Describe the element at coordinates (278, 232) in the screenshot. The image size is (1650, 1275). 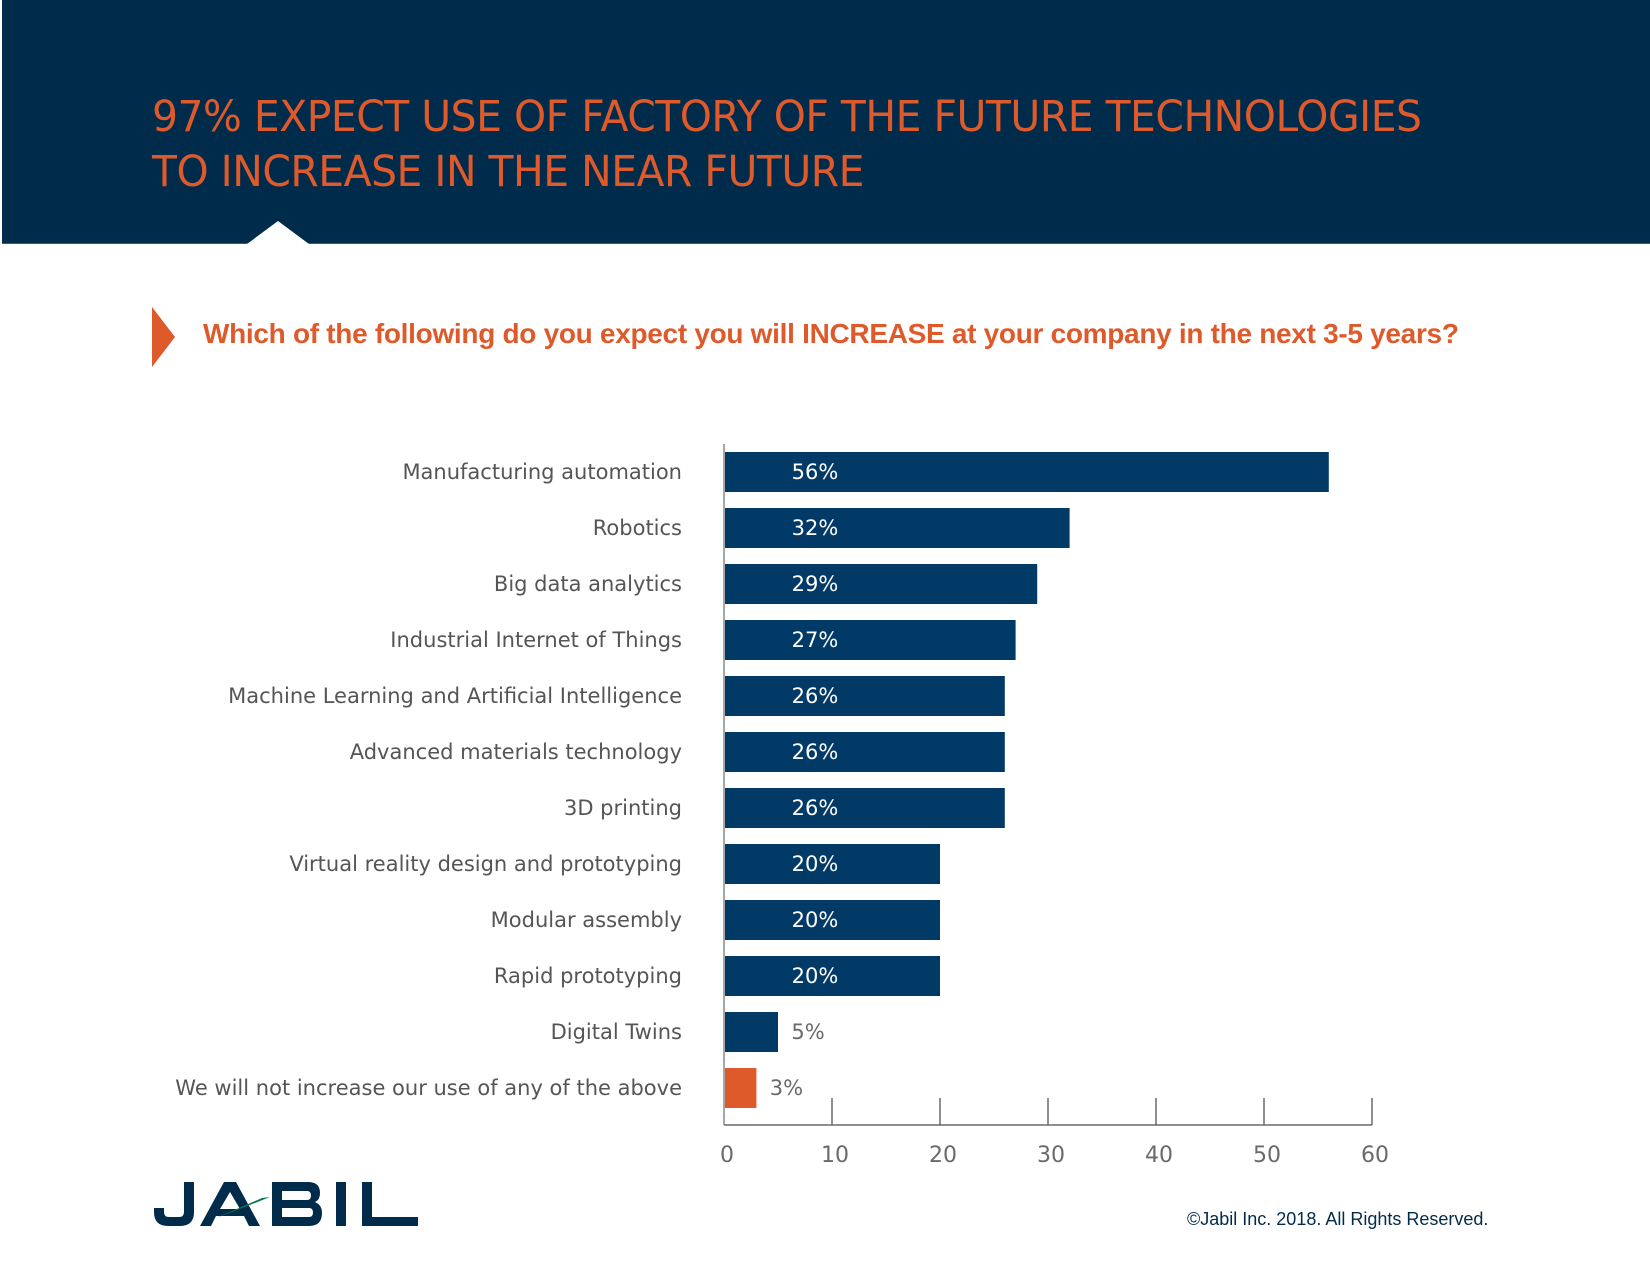
I see `header-notch` at that location.